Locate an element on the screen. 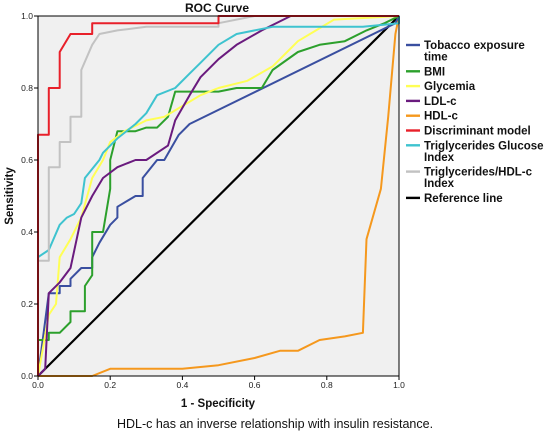 Image resolution: width=550 pixels, height=439 pixels. y-tick-label: 0.0 is located at coordinates (27, 376).